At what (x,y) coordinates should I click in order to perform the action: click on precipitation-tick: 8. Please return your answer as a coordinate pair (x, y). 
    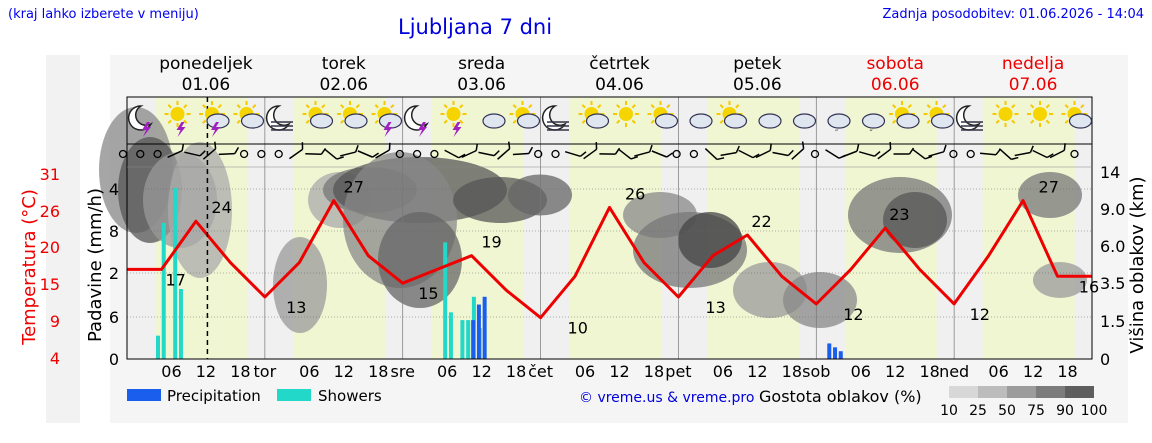
    Looking at the image, I should click on (114, 231).